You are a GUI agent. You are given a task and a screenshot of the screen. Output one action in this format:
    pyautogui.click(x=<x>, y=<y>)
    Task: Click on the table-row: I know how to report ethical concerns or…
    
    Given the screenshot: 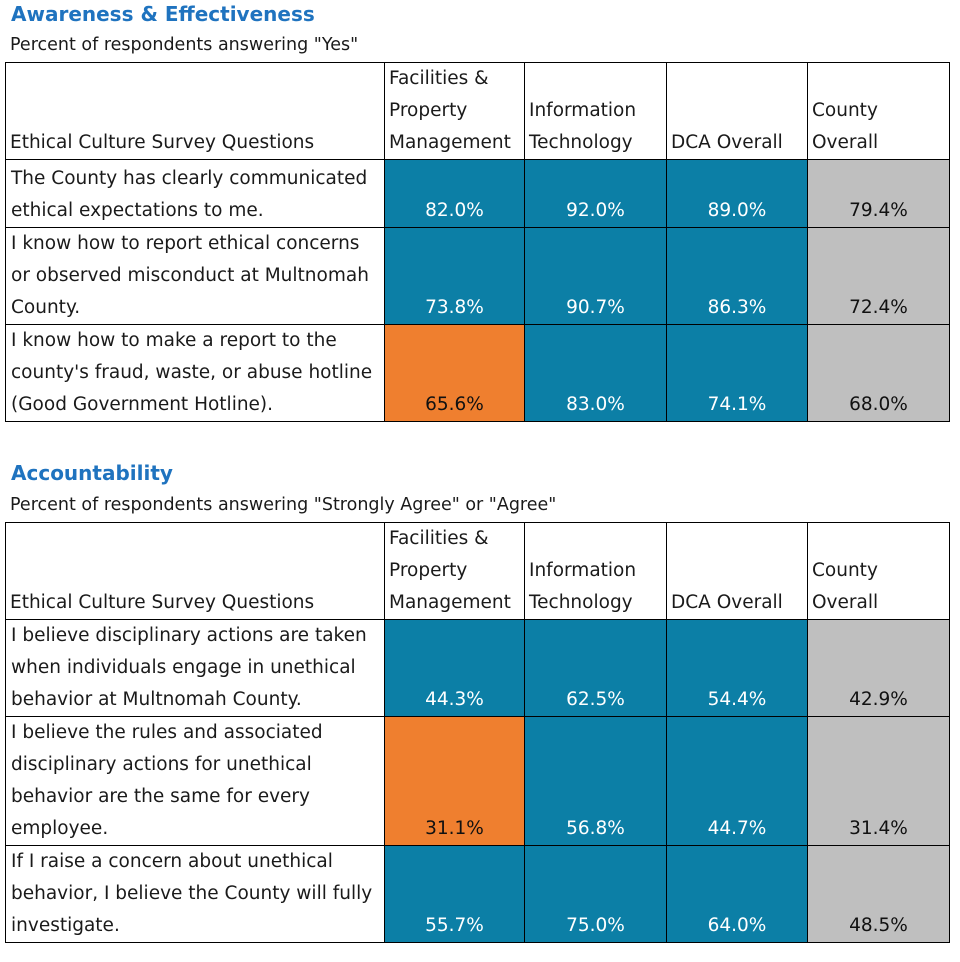 What is the action you would take?
    pyautogui.click(x=477, y=276)
    